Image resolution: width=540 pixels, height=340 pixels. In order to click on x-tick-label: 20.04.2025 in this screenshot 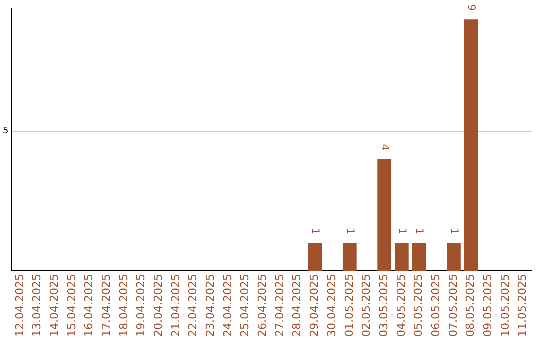, I will do `click(158, 306)`.